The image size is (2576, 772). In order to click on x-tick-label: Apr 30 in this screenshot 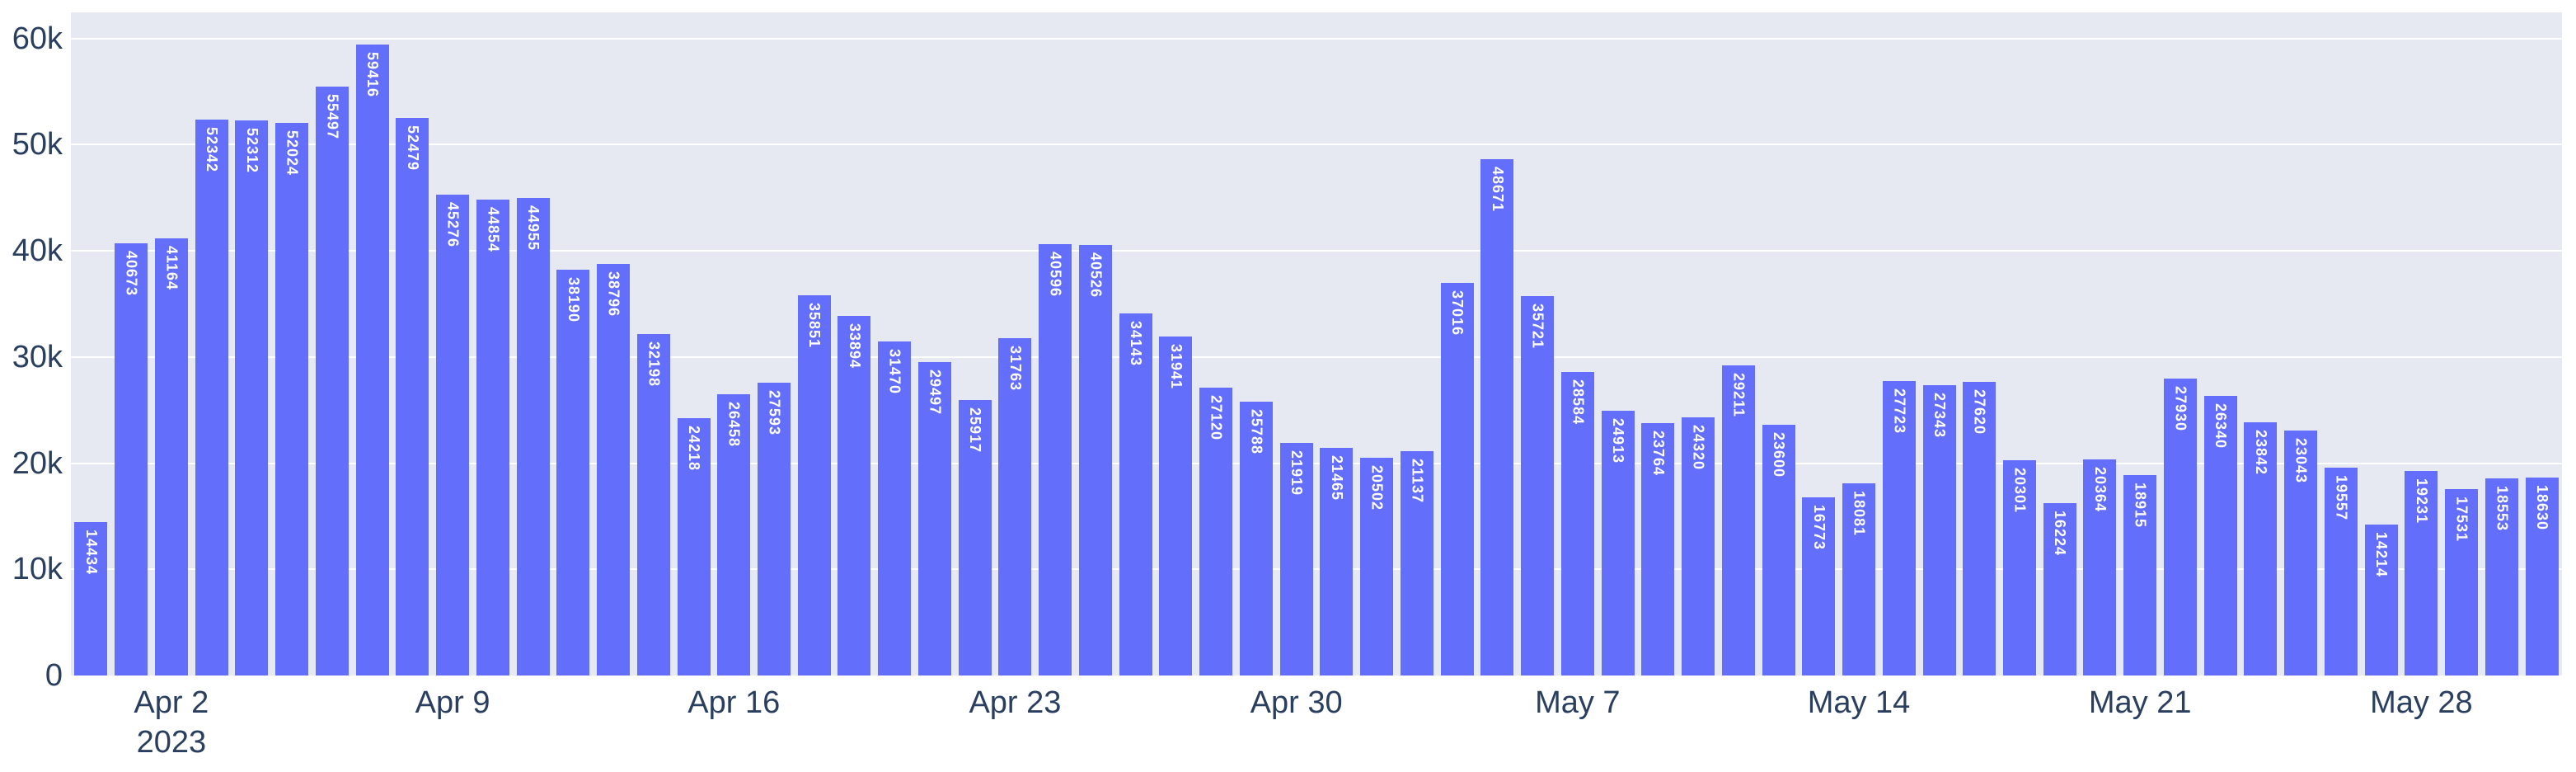, I will do `click(1297, 703)`.